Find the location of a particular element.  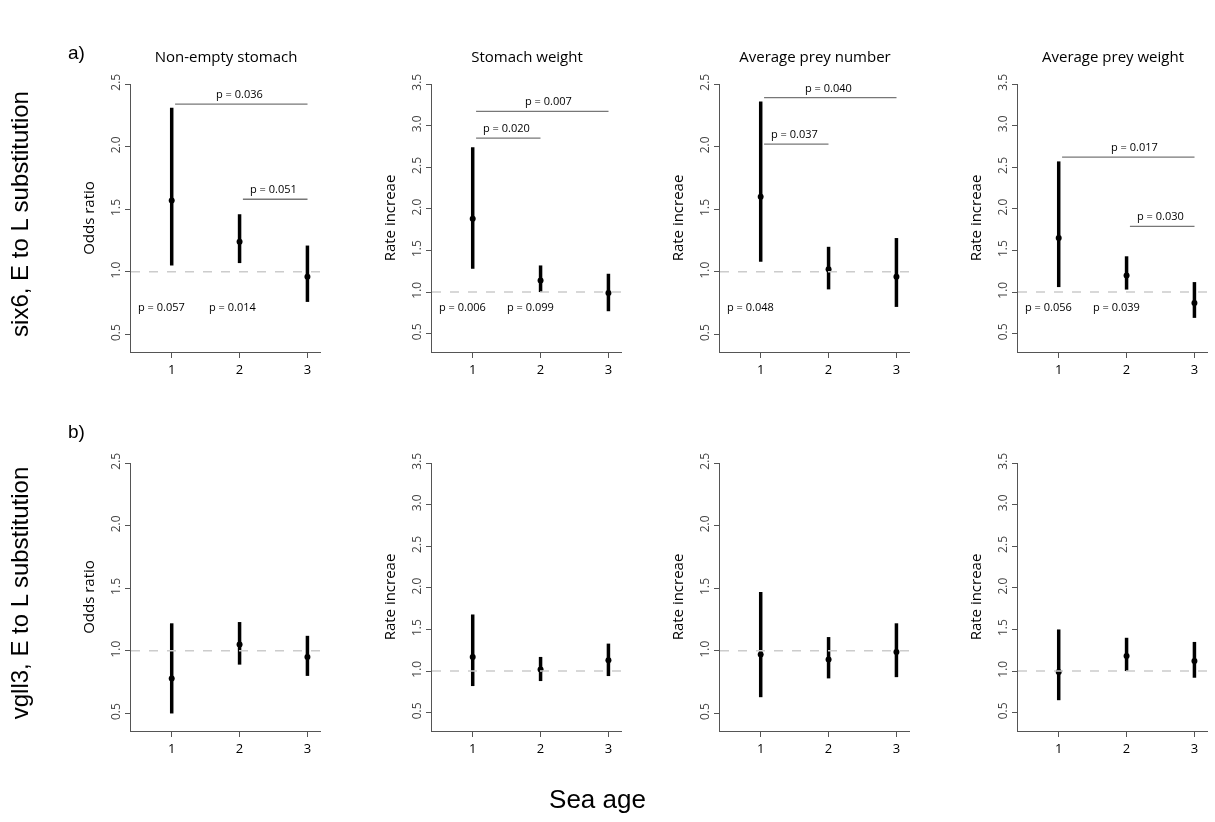

annotation: p = 0.036 is located at coordinates (239, 93).